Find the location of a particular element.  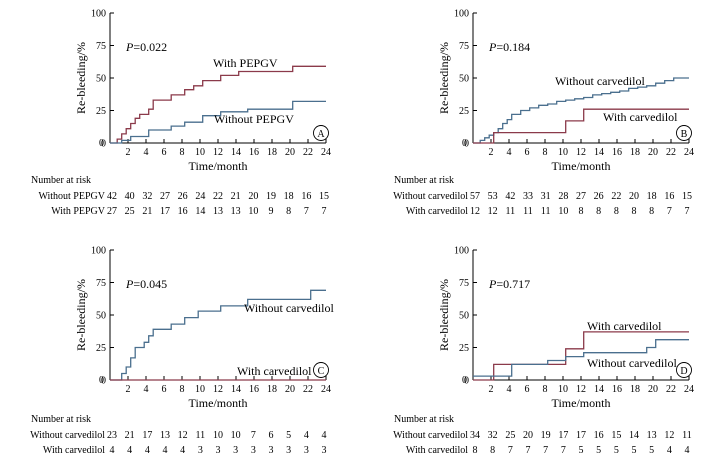

risk-value: 40 is located at coordinates (130, 196).